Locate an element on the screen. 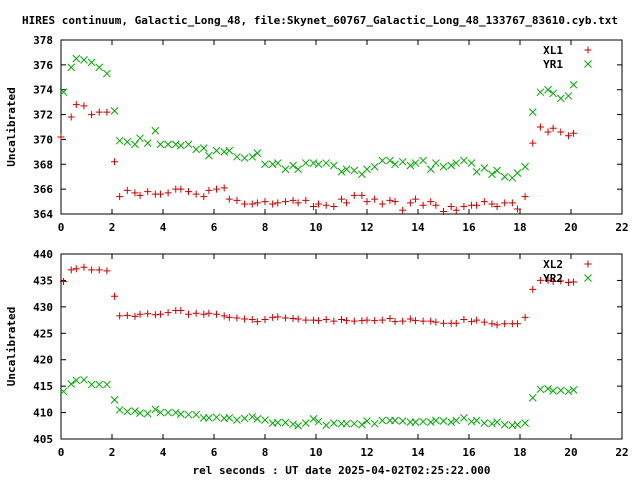  x-tick-label: 8 is located at coordinates (265, 452).